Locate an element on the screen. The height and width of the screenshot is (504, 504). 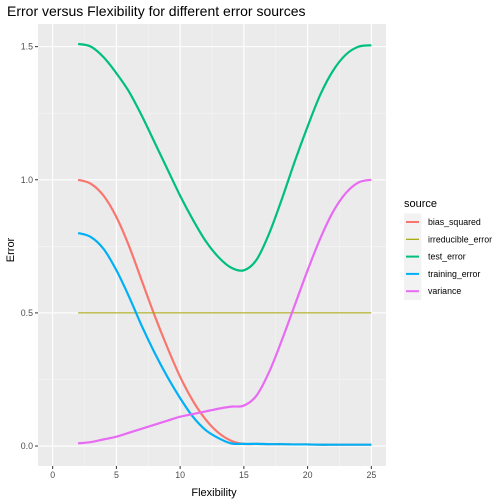
x-tick-label: 15 is located at coordinates (244, 475).